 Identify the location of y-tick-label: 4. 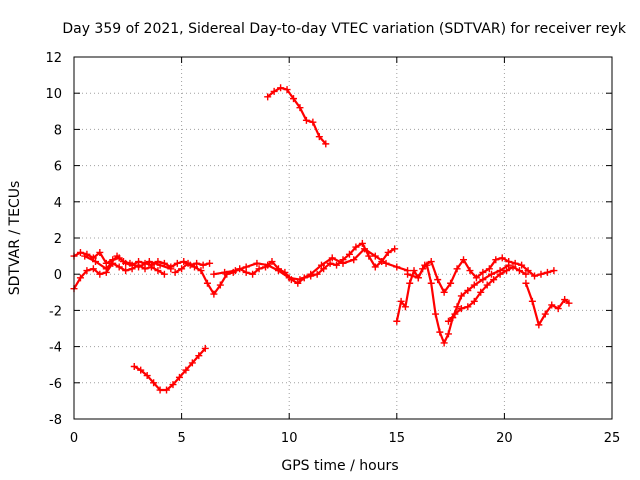
(58, 203).